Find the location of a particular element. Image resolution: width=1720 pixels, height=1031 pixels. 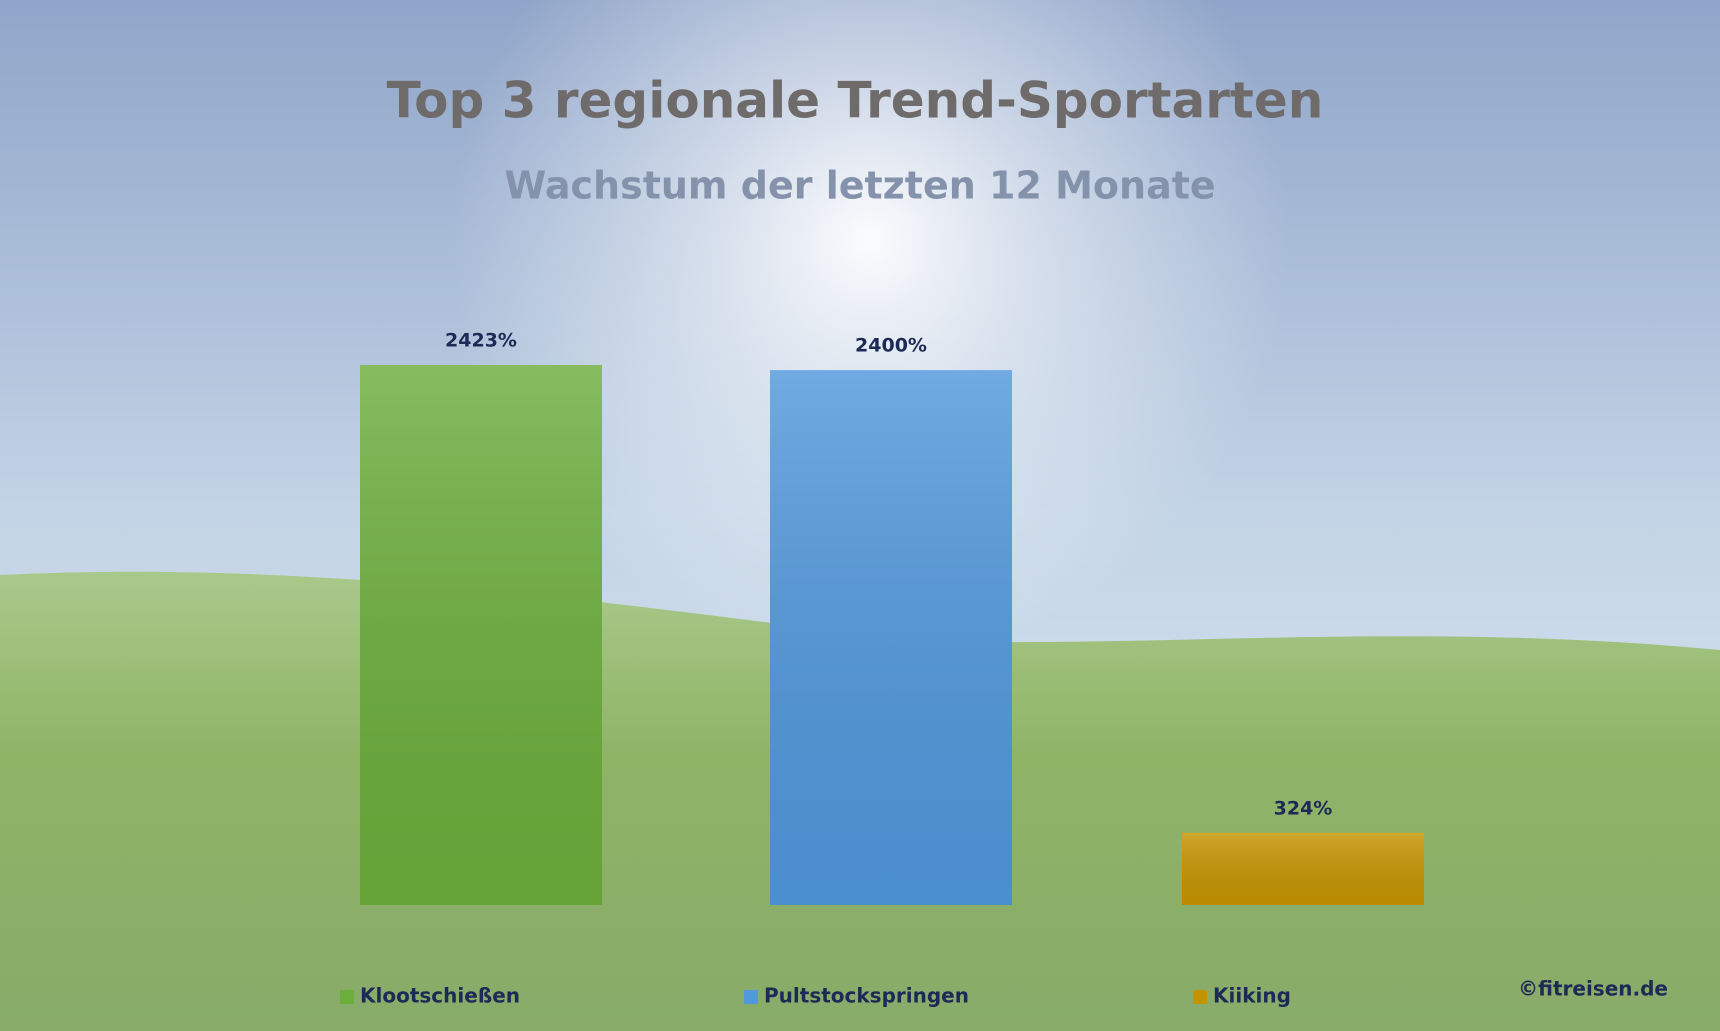

legend-label: Pultstockspringen is located at coordinates (866, 996).